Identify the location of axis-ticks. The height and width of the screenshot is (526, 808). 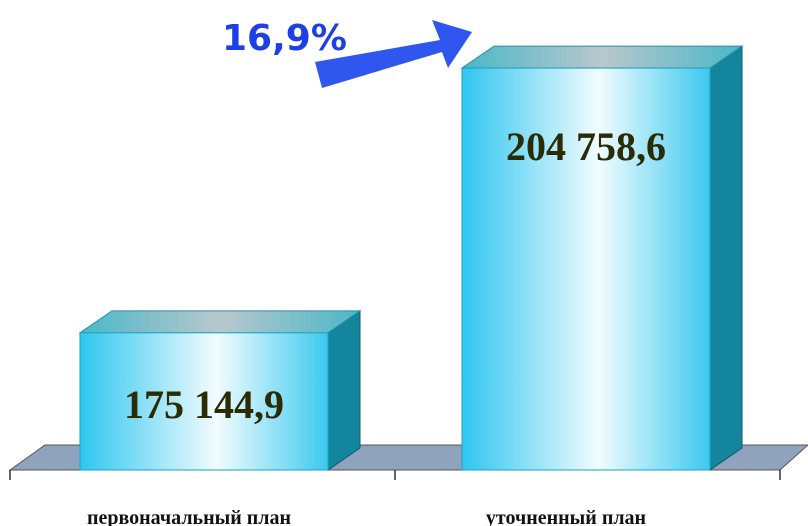
(395, 475).